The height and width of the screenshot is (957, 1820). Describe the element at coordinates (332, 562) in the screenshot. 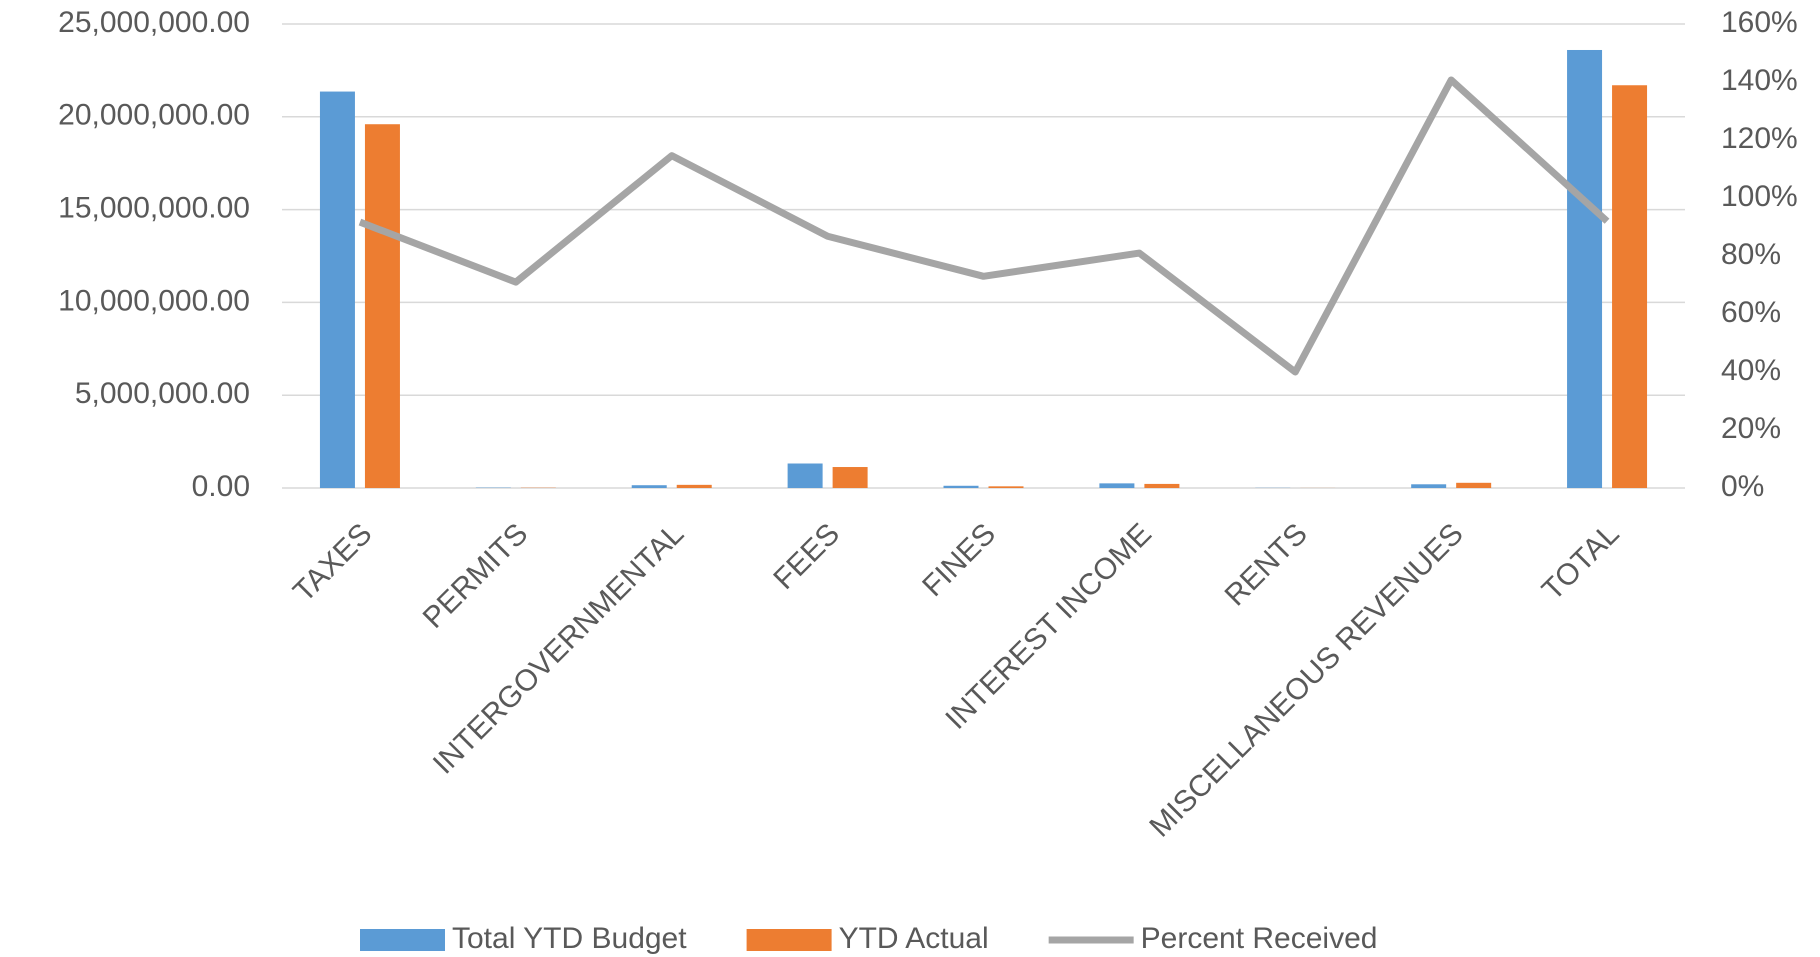

I see `x-tick-label: TAXES` at that location.